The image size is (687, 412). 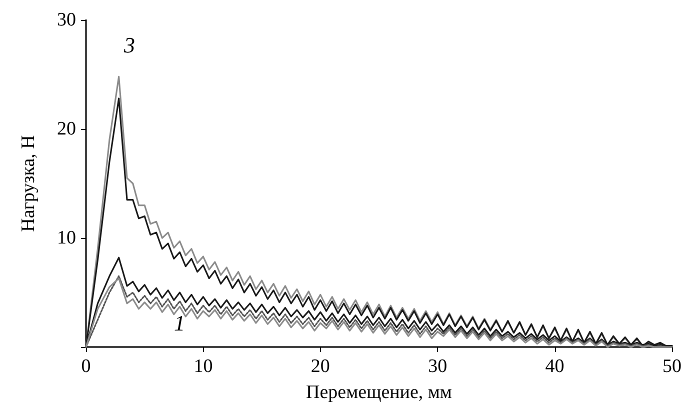 What do you see at coordinates (672, 366) in the screenshot?
I see `x-tick-label: 50` at bounding box center [672, 366].